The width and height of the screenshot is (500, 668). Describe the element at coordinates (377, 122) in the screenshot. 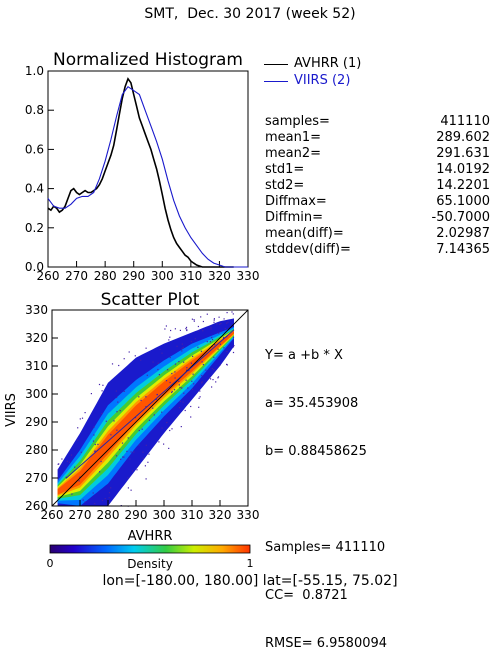

I see `stat-row: samples= 411110` at that location.